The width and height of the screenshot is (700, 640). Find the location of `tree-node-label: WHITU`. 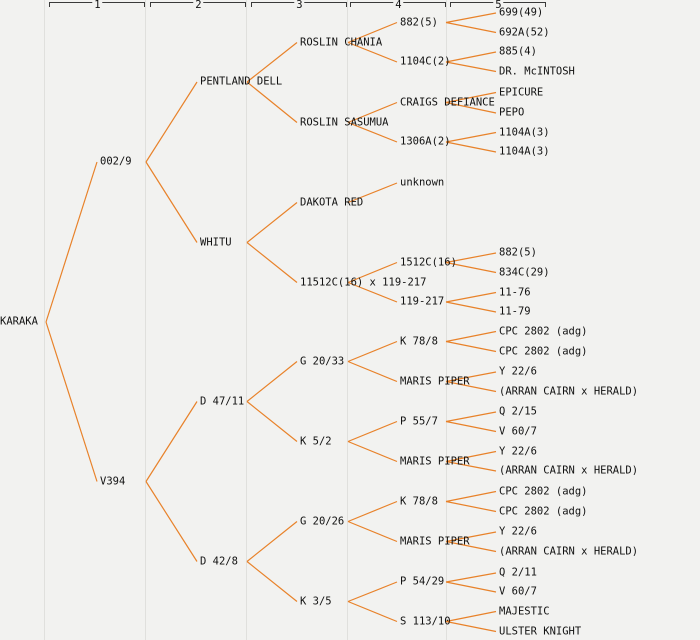

tree-node-label: WHITU is located at coordinates (216, 241).